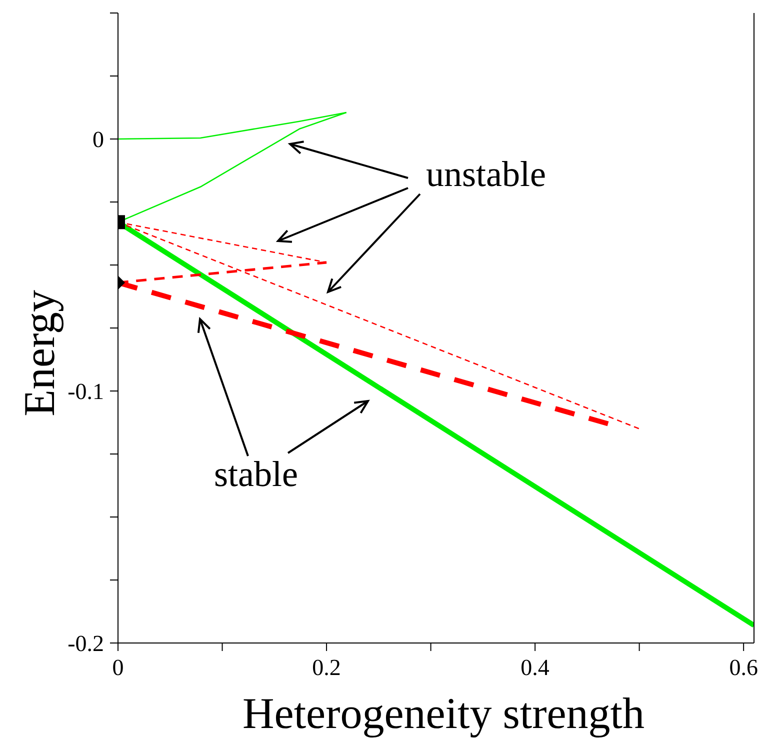 The image size is (768, 750). What do you see at coordinates (535, 667) in the screenshot?
I see `x-tick-label: 0.4` at bounding box center [535, 667].